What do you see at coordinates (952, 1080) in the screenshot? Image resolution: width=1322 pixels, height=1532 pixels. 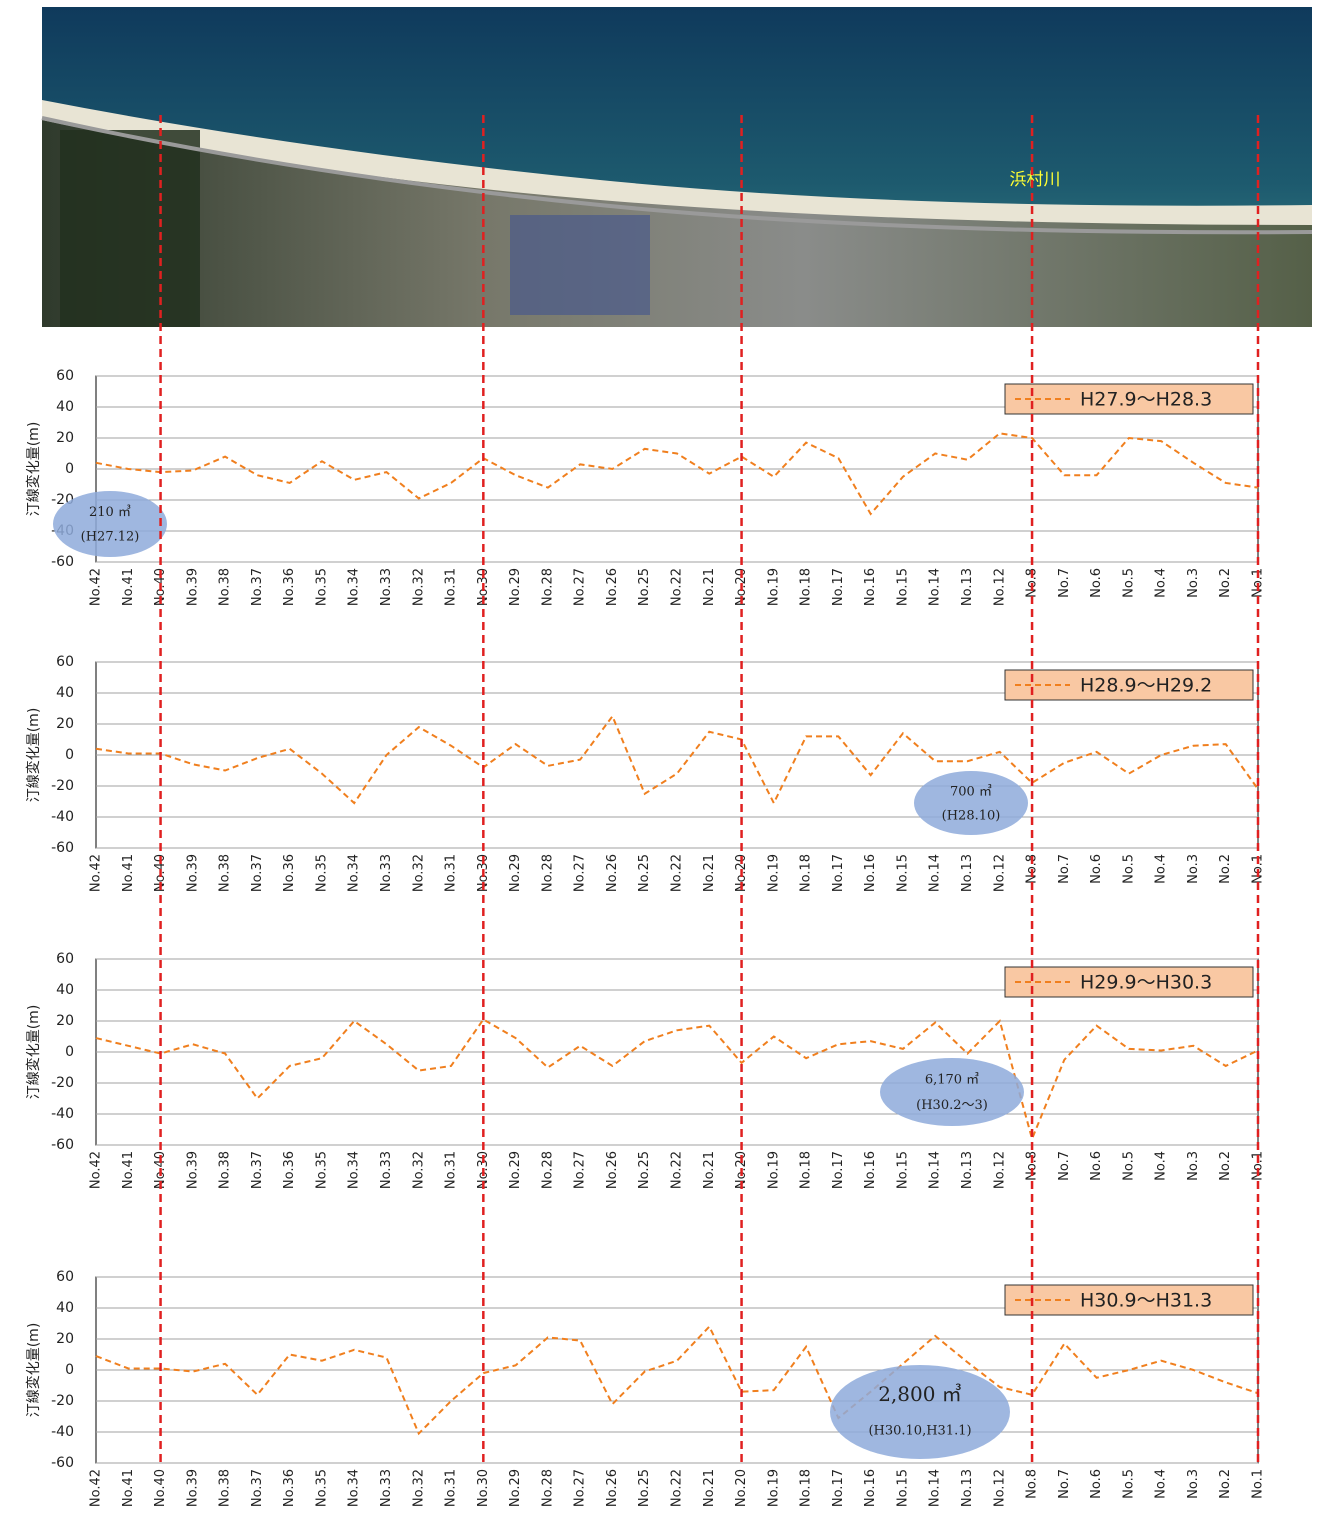 I see `annotation-text: 6,170 ㎥` at bounding box center [952, 1080].